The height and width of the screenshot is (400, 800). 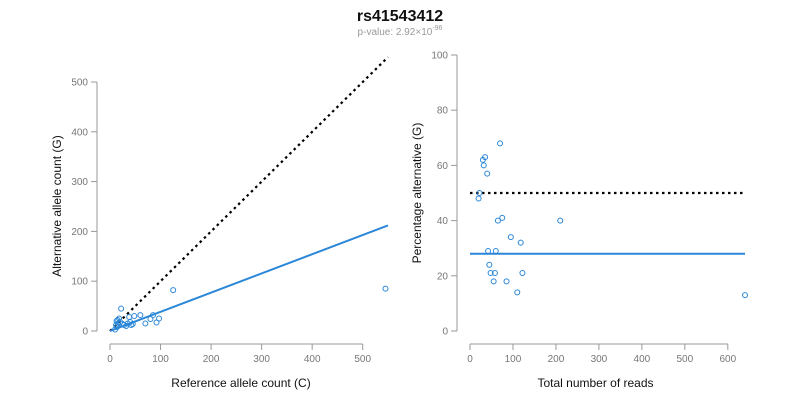 What do you see at coordinates (417, 193) in the screenshot?
I see `y-axis-label: Percentage alternative (G)` at bounding box center [417, 193].